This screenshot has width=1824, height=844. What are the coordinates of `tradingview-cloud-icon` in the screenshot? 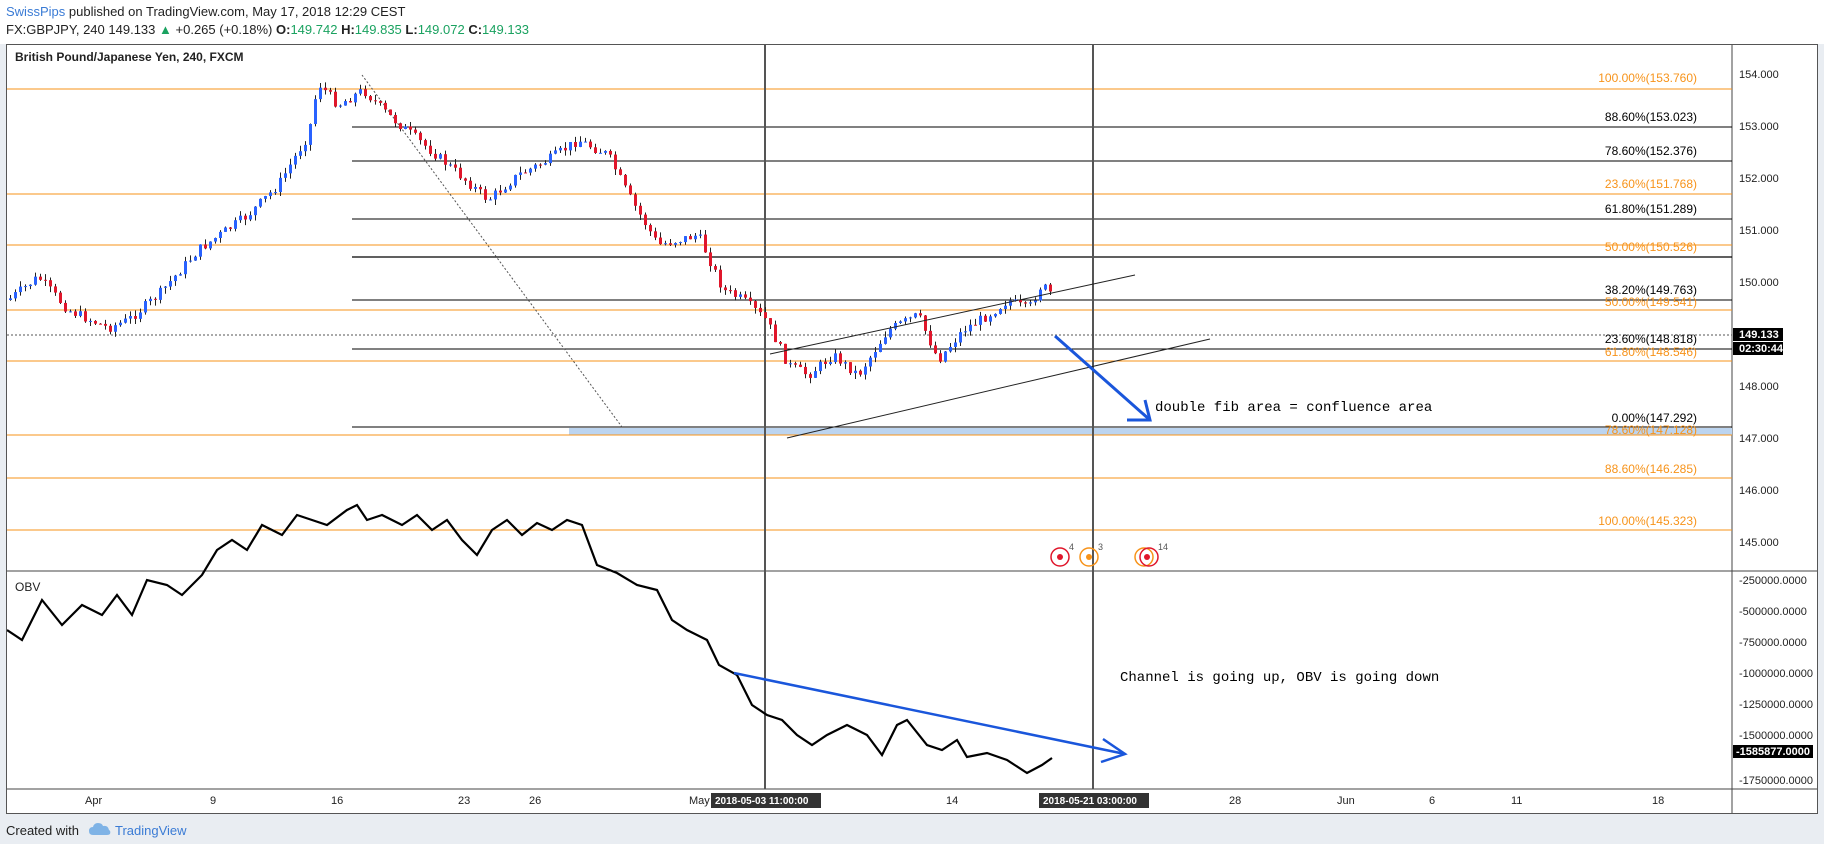 It's located at (100, 829).